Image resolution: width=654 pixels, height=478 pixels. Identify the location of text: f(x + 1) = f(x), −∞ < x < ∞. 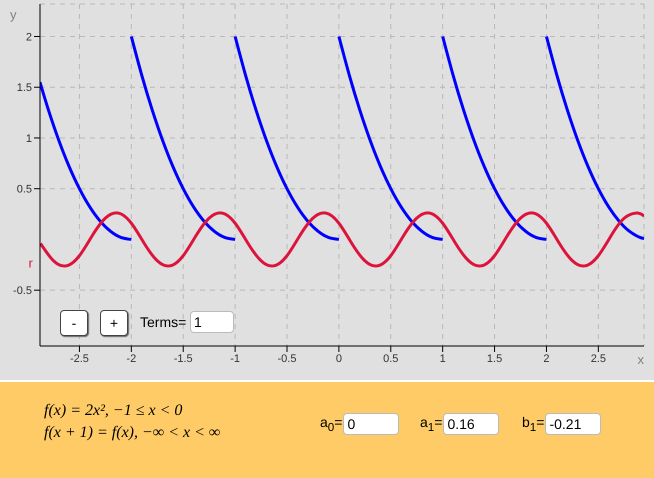
(132, 432).